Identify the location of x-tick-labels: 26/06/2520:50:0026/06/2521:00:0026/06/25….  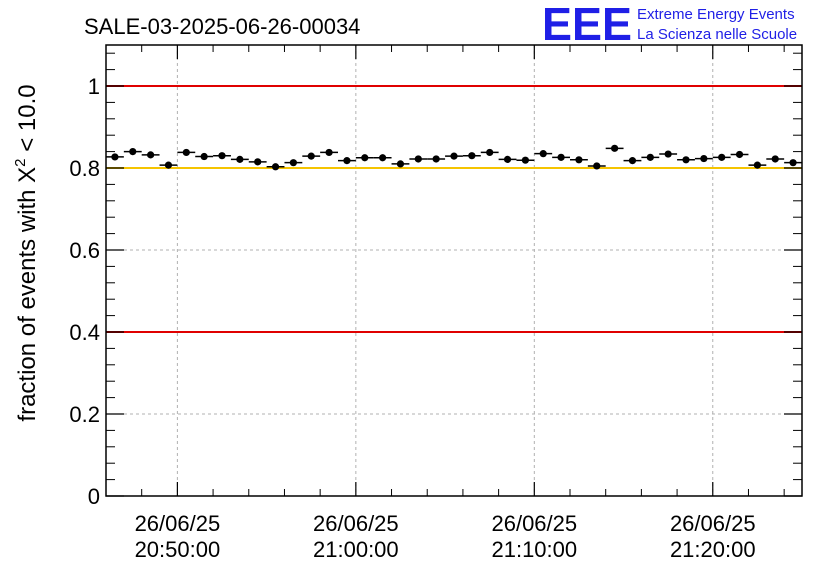
(445, 536).